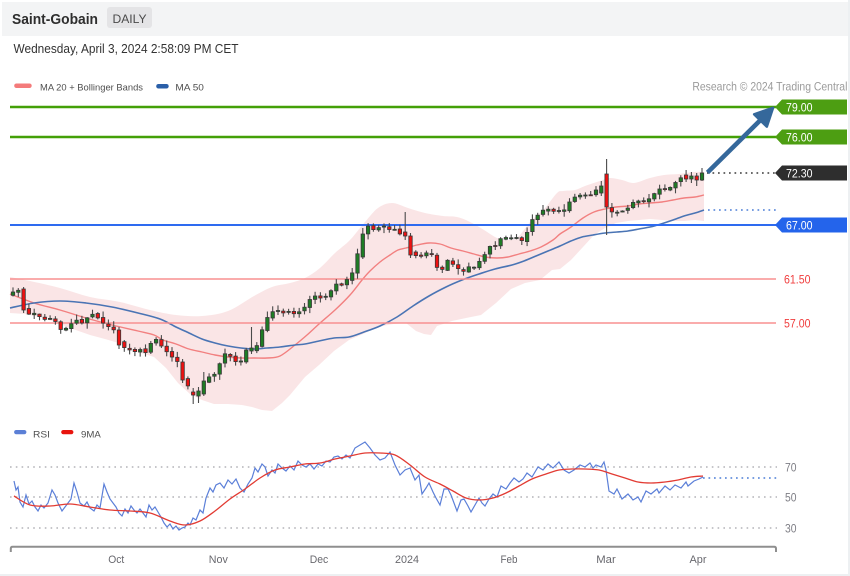 The width and height of the screenshot is (850, 576). I want to click on svg-text: Oct, so click(116, 560).